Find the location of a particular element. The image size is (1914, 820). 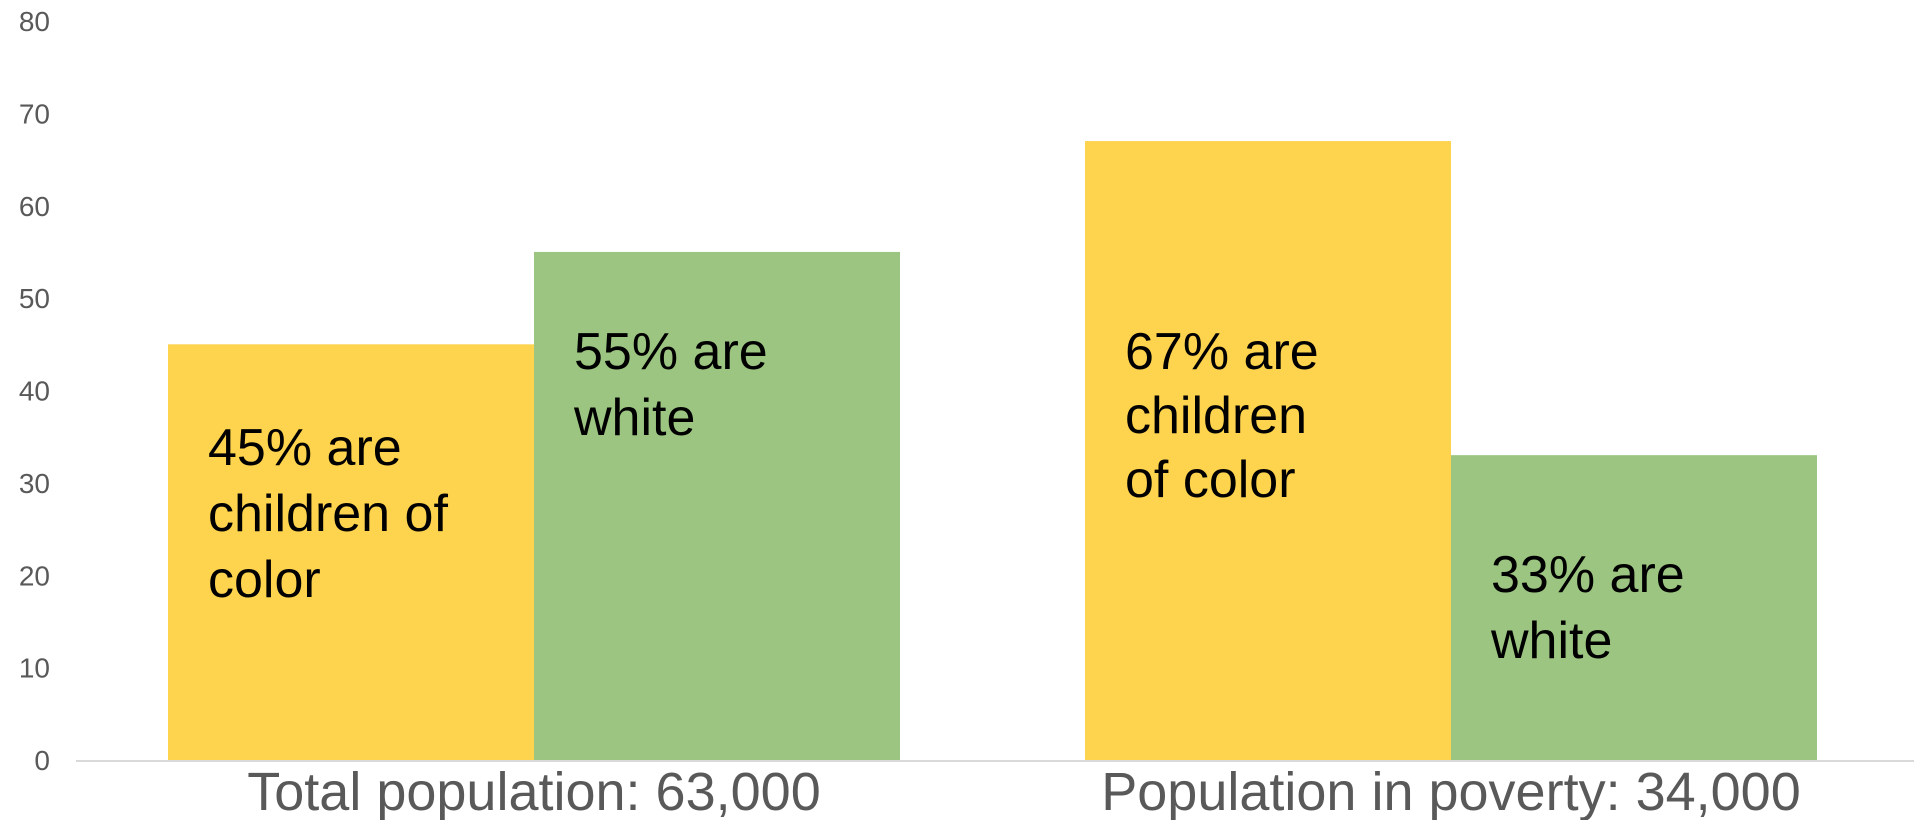

y-tick-label: 30 is located at coordinates (34, 483).